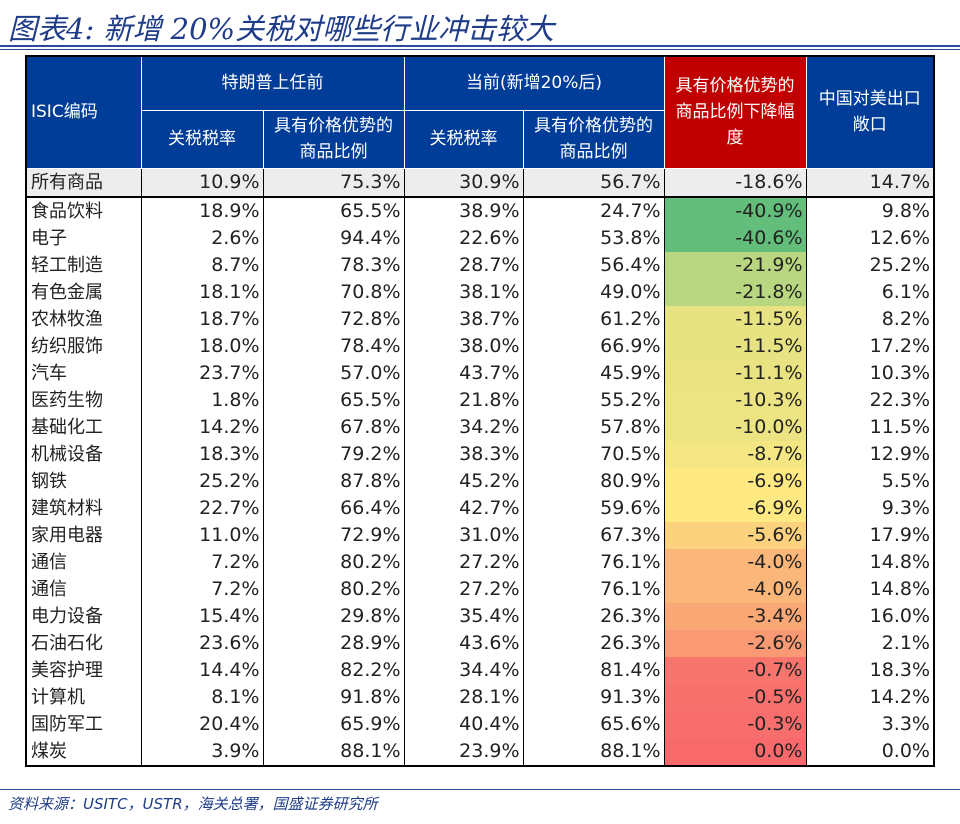 The width and height of the screenshot is (960, 824). I want to click on tariff-before-cell: 7.2%, so click(202, 562).